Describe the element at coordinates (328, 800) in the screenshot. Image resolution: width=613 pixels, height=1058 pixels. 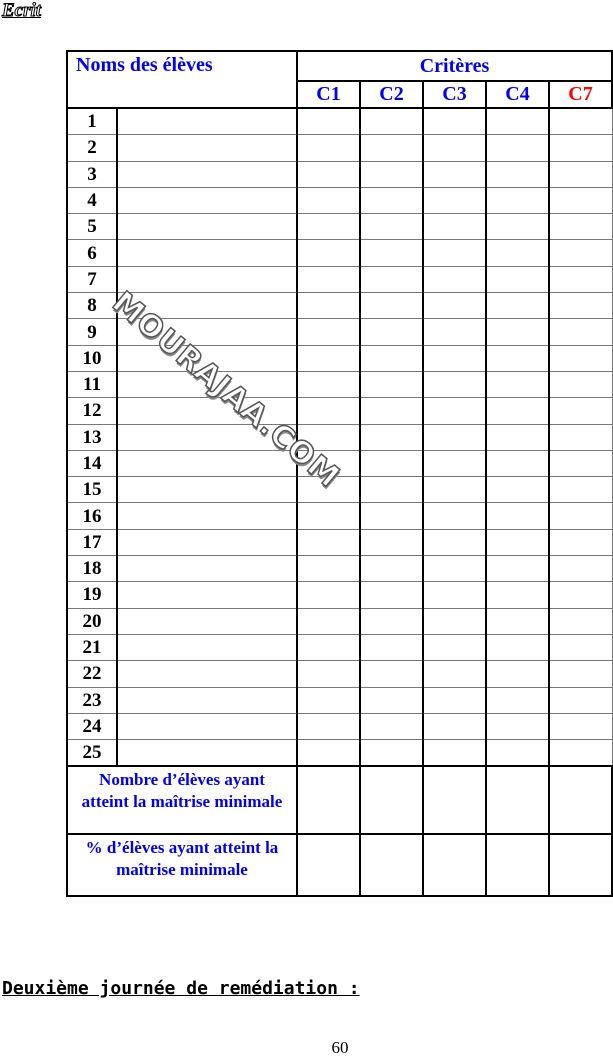
I see `footer-count-cell-c1` at that location.